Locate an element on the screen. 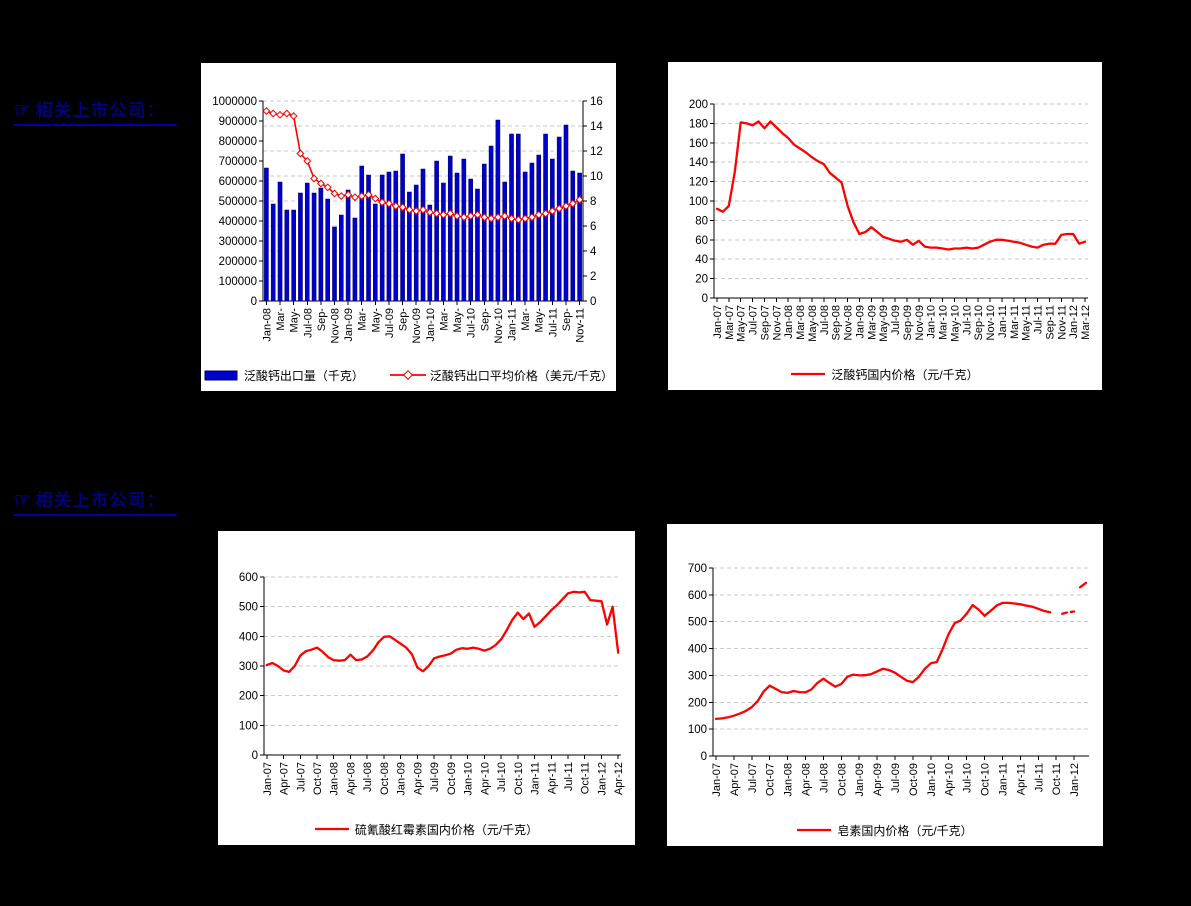  svg-text: May-10 is located at coordinates (955, 323).